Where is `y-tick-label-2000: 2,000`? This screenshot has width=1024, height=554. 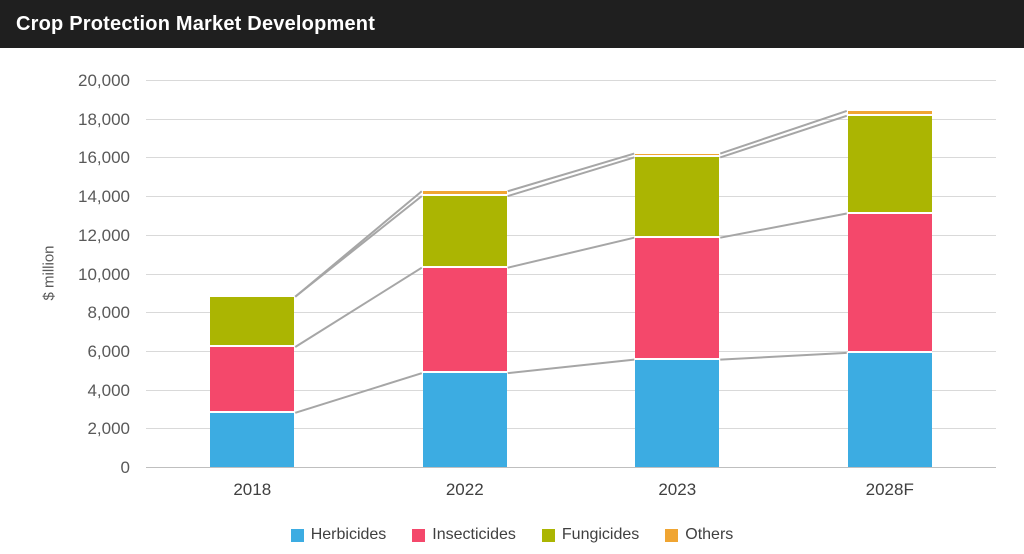 y-tick-label-2000: 2,000 is located at coordinates (108, 429).